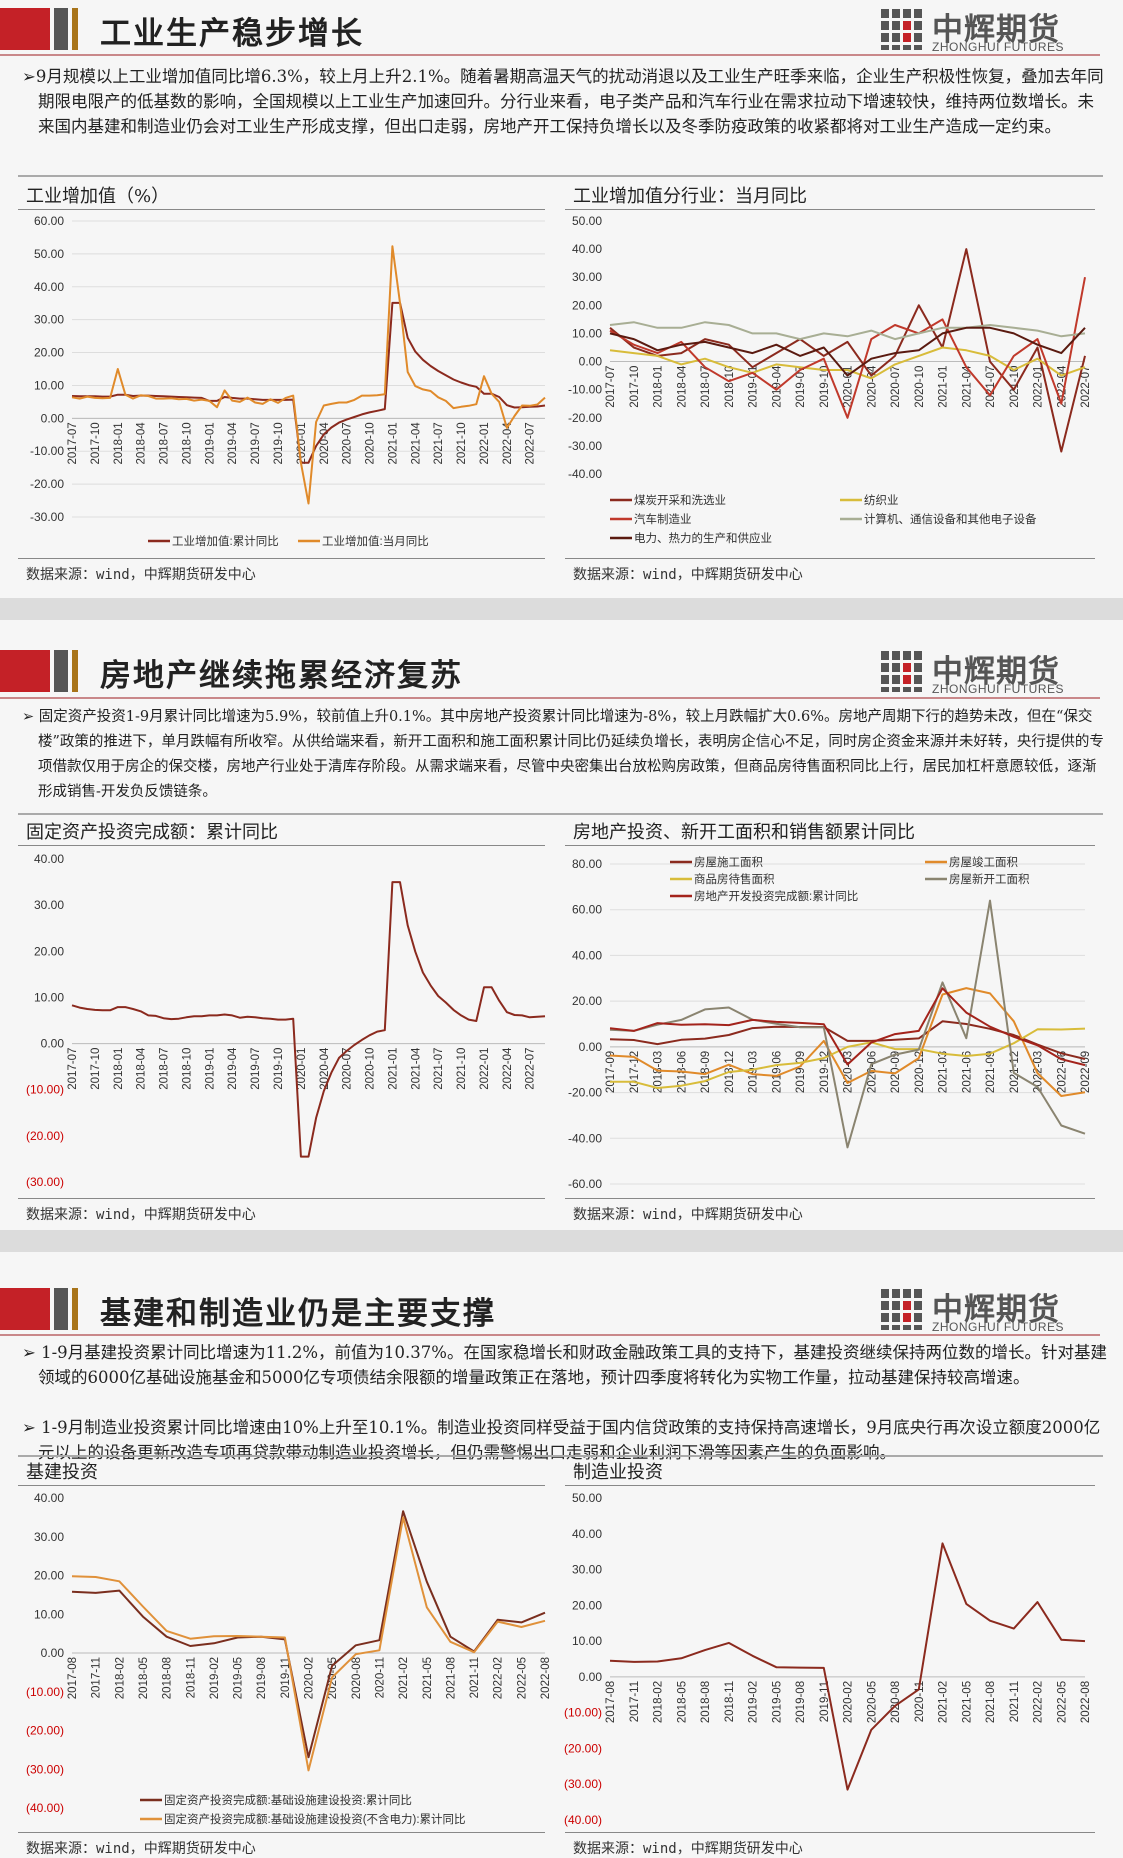 The width and height of the screenshot is (1123, 1858). What do you see at coordinates (635, 1072) in the screenshot?
I see `x-tick-label: 2017-12` at bounding box center [635, 1072].